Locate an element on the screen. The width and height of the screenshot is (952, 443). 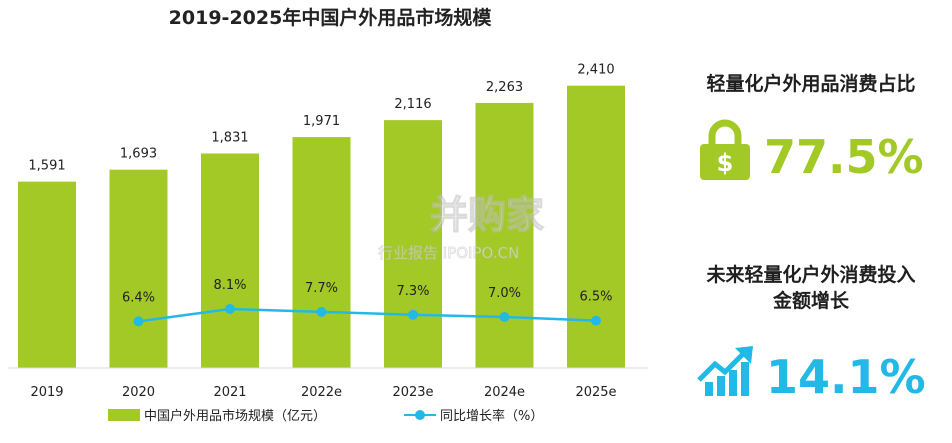
growth-label-2021: 8.1% is located at coordinates (229, 285).